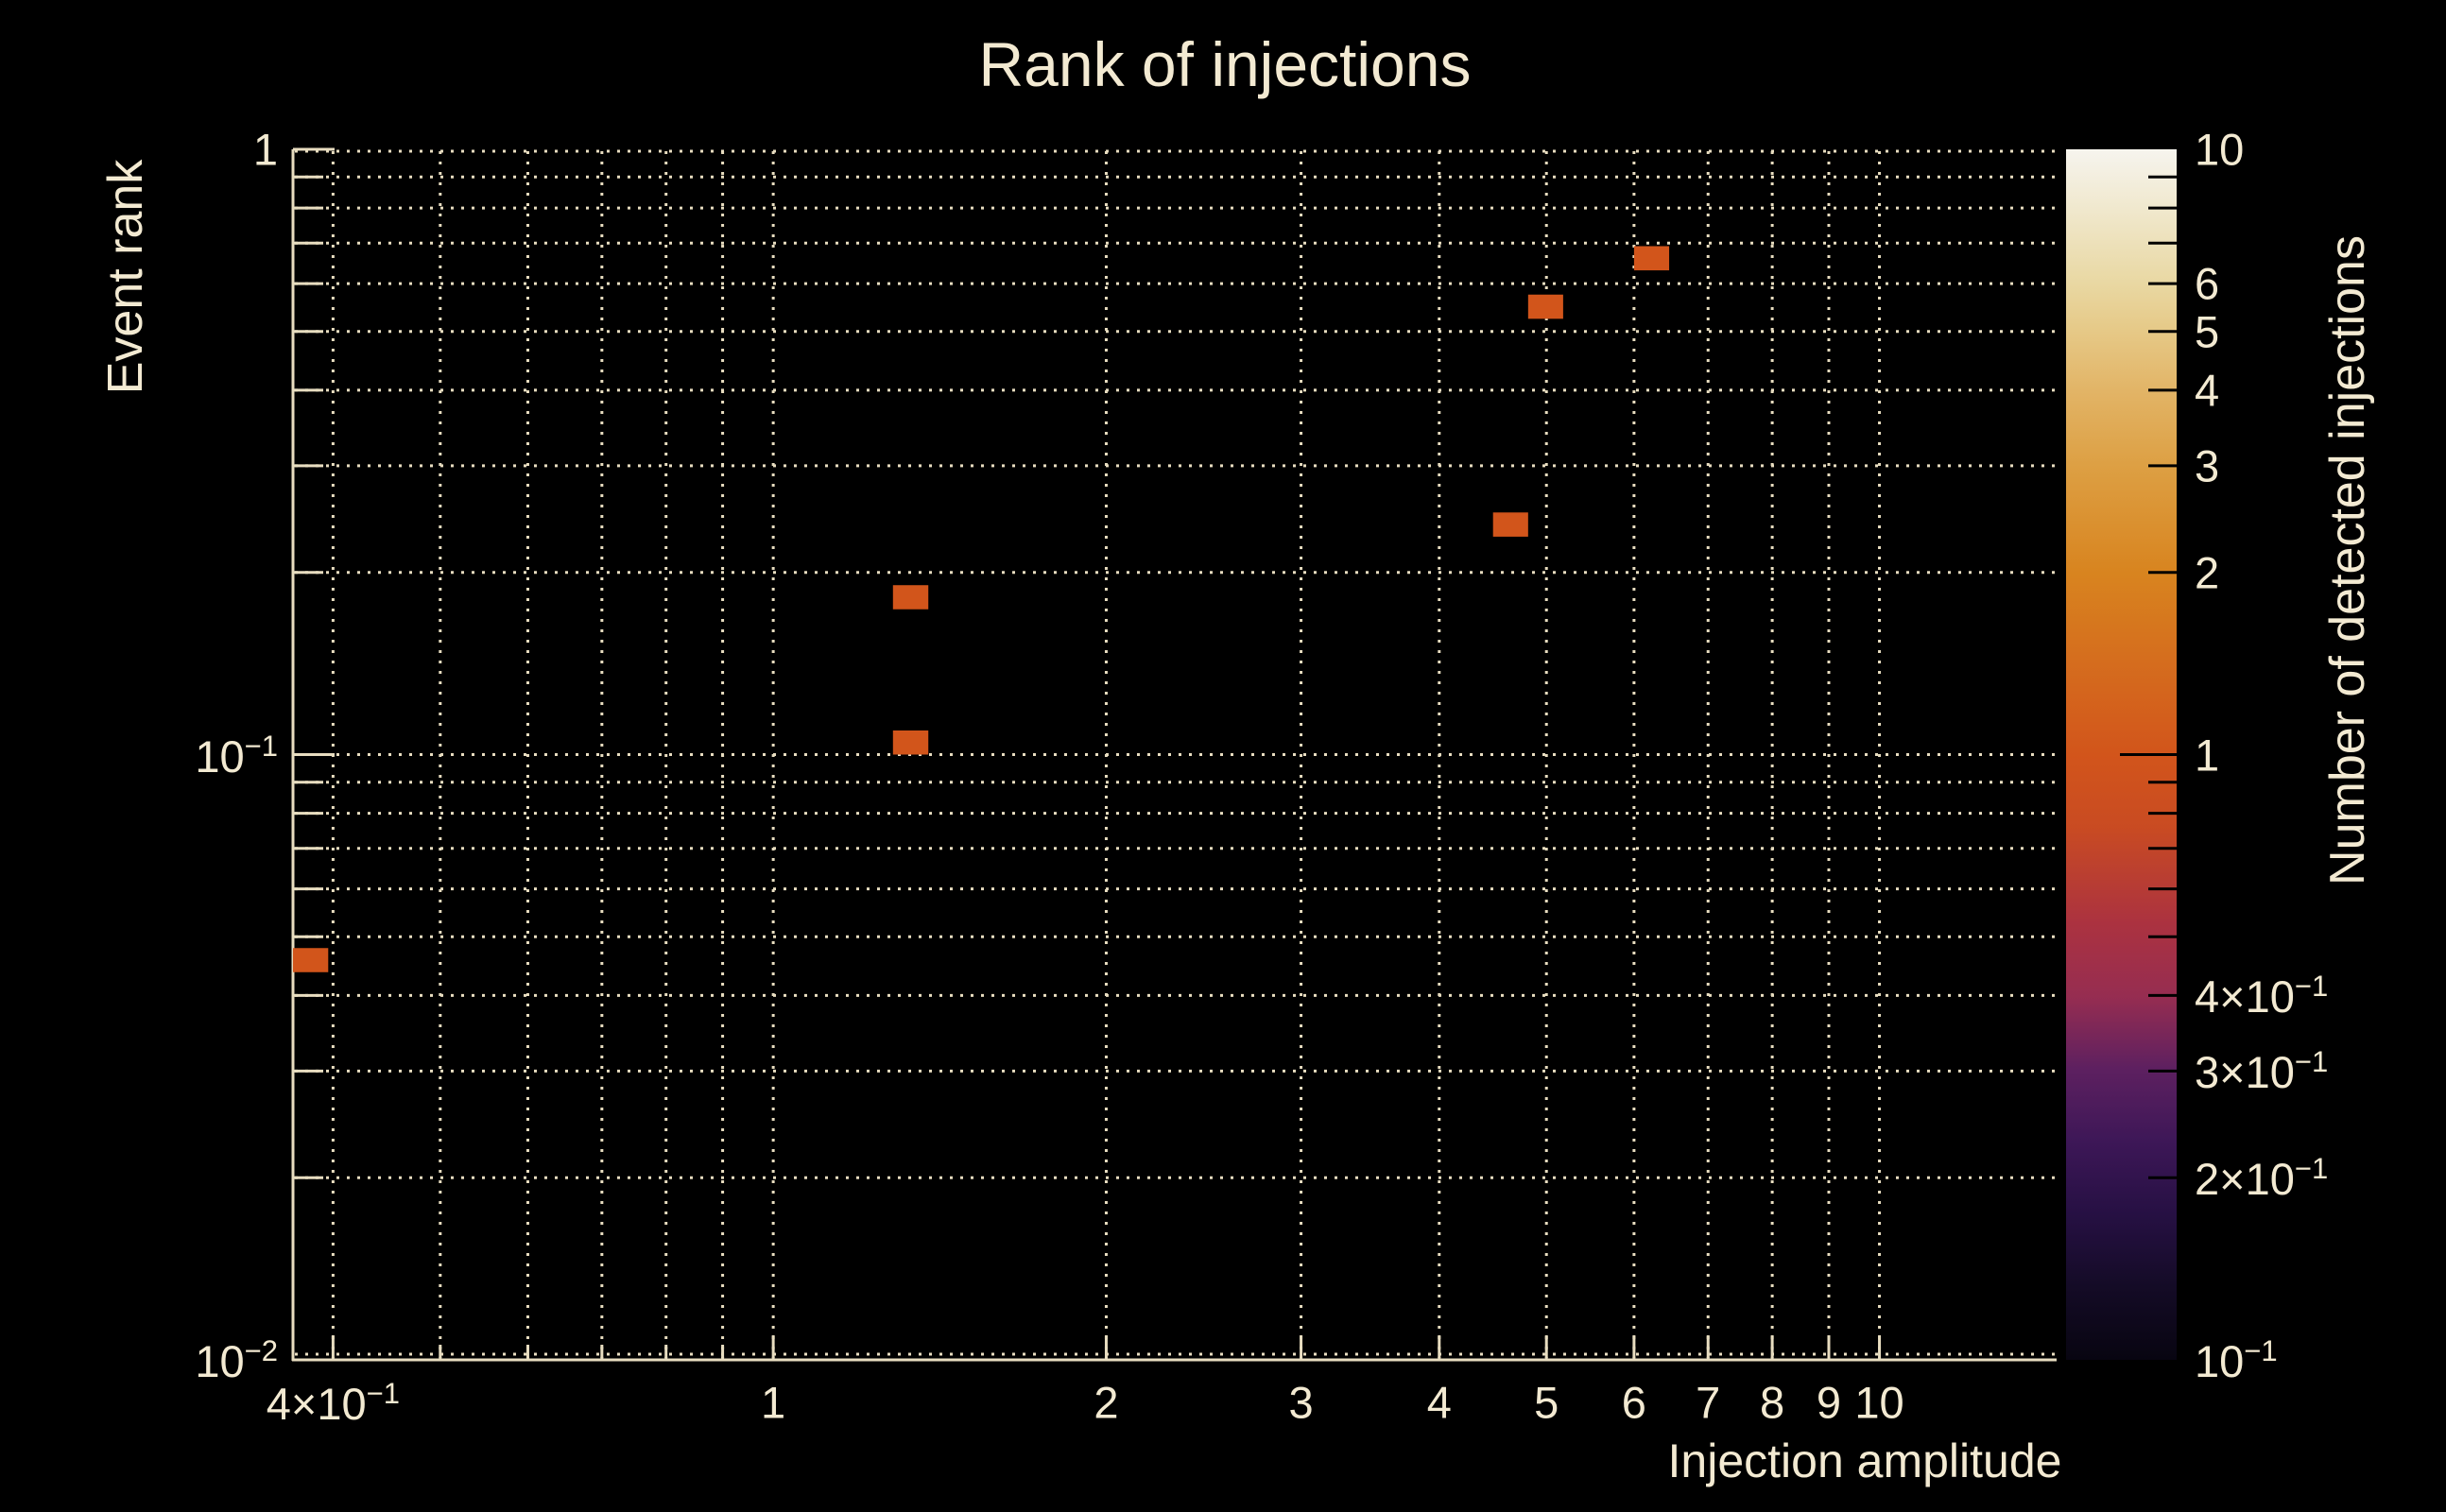 The height and width of the screenshot is (1512, 2446). Describe the element at coordinates (2262, 996) in the screenshot. I see `colorbar-tick-label: 4×10⁻¹` at that location.